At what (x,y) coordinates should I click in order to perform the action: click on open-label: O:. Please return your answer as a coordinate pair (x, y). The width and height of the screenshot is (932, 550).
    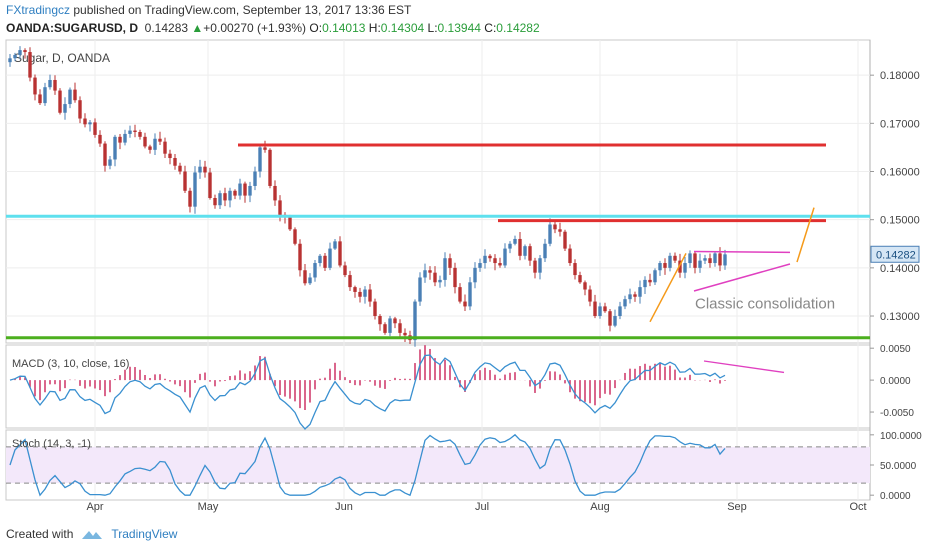
    Looking at the image, I should click on (316, 28).